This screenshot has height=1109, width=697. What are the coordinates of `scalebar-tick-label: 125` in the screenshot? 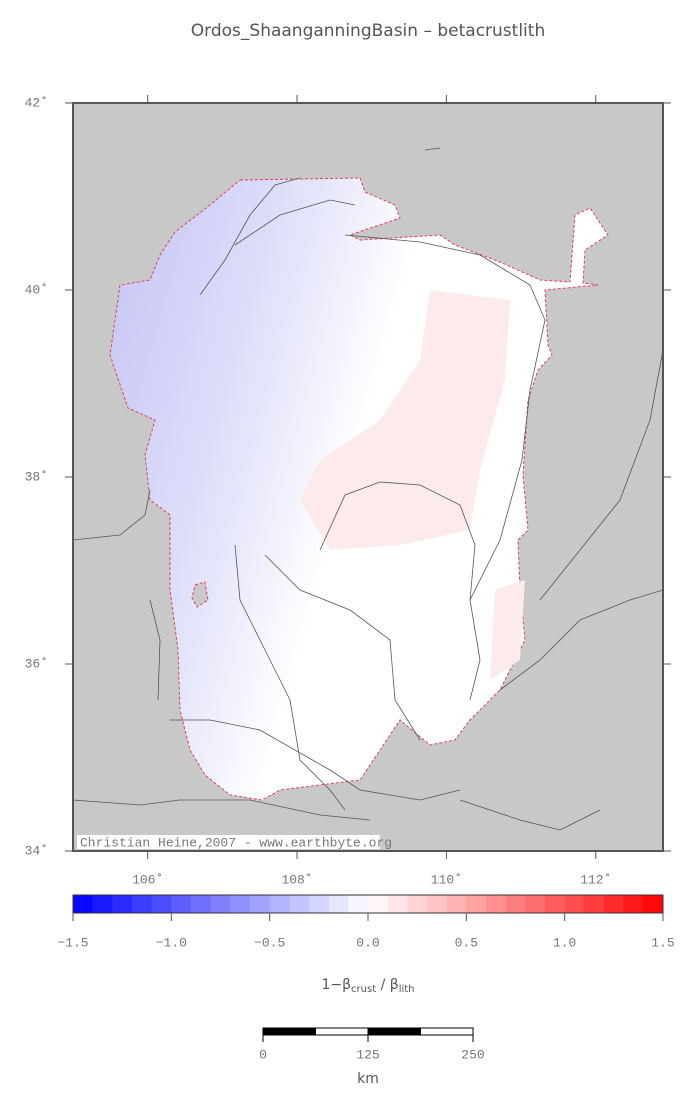 It's located at (367, 1054).